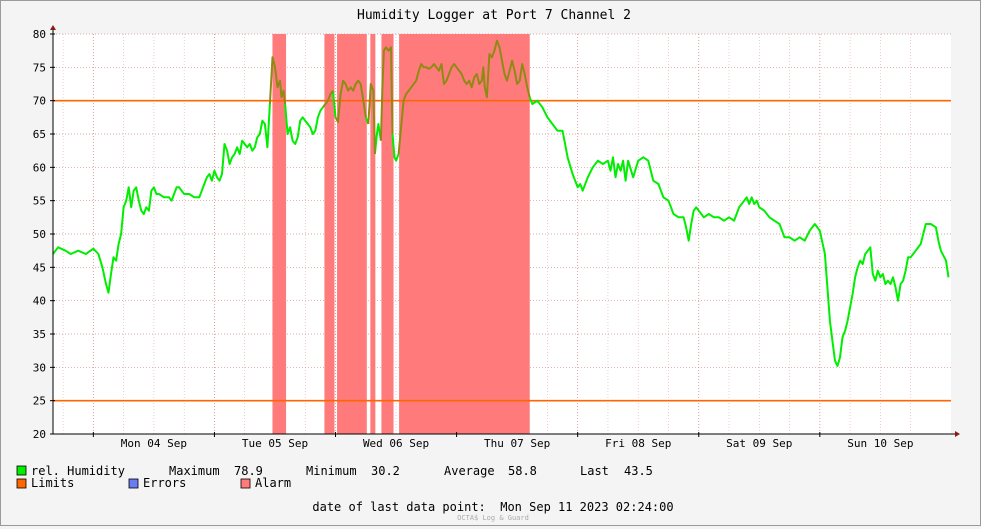 This screenshot has width=981, height=529. Describe the element at coordinates (494, 15) in the screenshot. I see `chart-title: Humidity Logger at Port 7 Channel 2` at that location.